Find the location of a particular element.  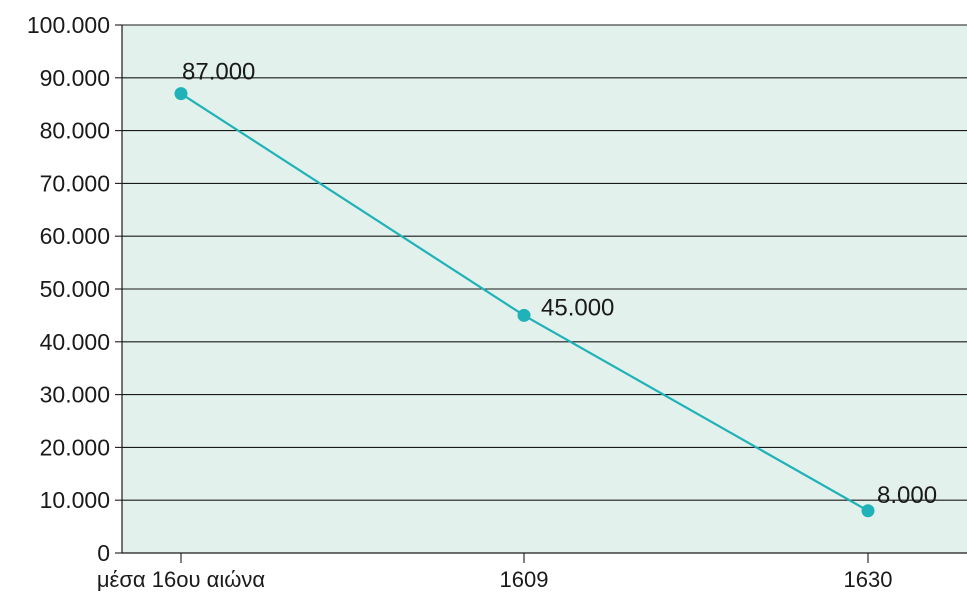

x-tick-label: μέσα 16ου αιώνα is located at coordinates (181, 579).